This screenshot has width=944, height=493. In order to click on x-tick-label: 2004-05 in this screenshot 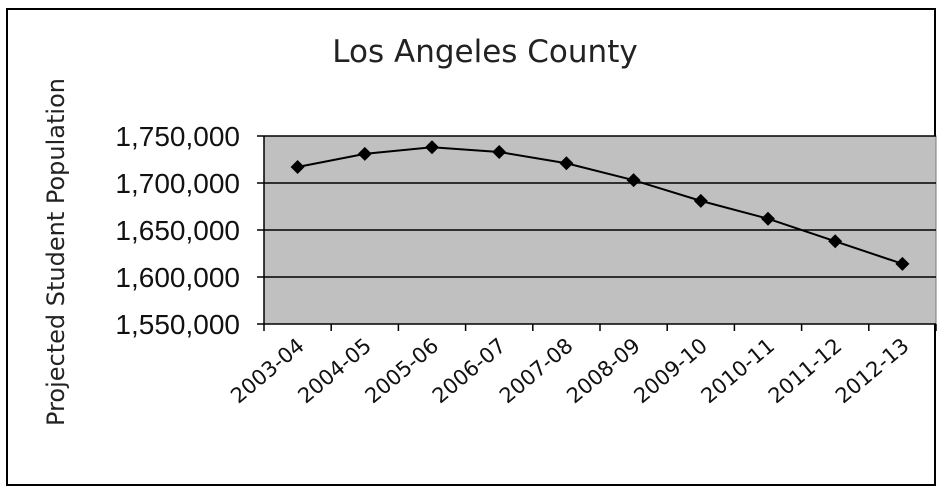, I will do `click(334, 370)`.